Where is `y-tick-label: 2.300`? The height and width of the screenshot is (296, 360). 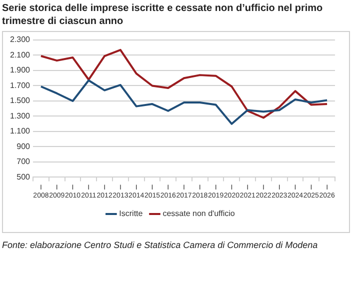
y-tick-label: 2.300 is located at coordinates (20, 39).